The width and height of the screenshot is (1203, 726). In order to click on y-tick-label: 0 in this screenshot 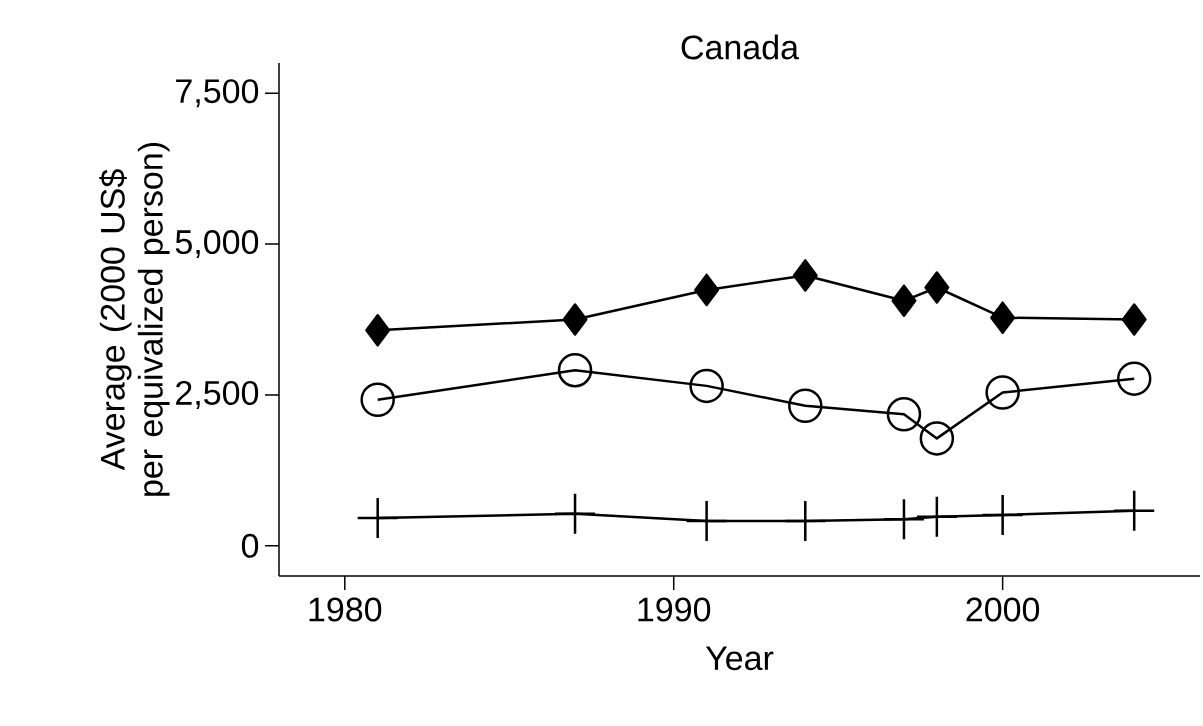, I will do `click(250, 545)`.